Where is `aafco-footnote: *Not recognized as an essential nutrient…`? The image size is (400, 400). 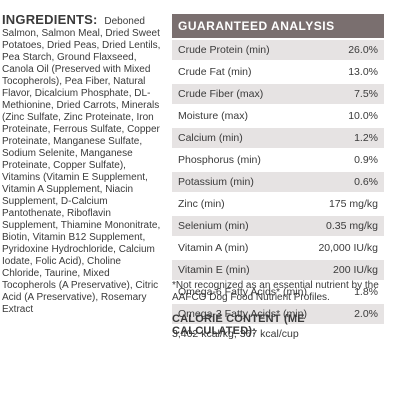
aafco-footnote: *Not recognized as an essential nutrient… is located at coordinates (275, 291).